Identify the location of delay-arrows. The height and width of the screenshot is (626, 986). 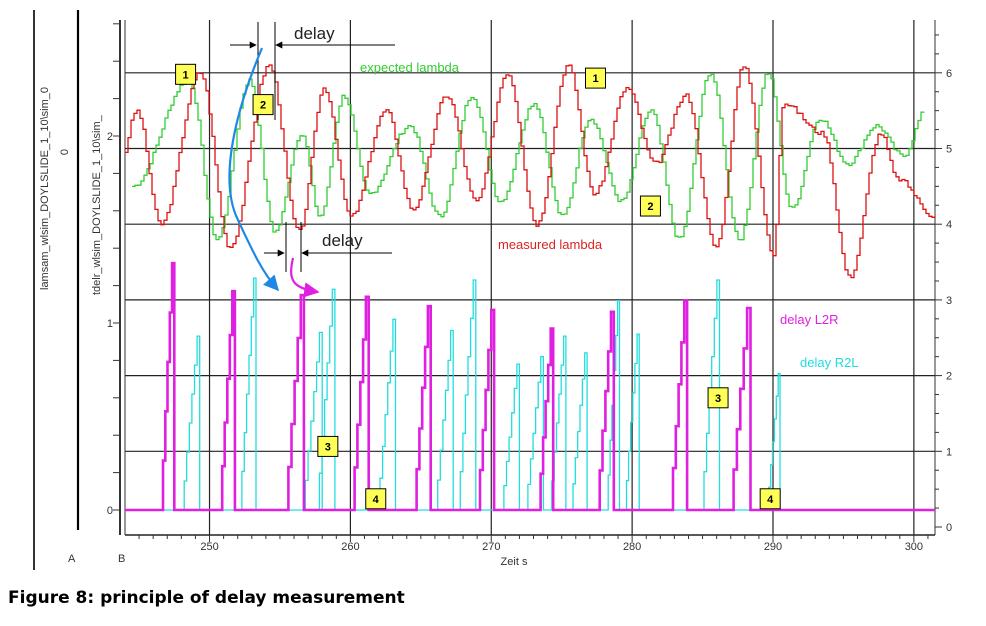
(311, 160).